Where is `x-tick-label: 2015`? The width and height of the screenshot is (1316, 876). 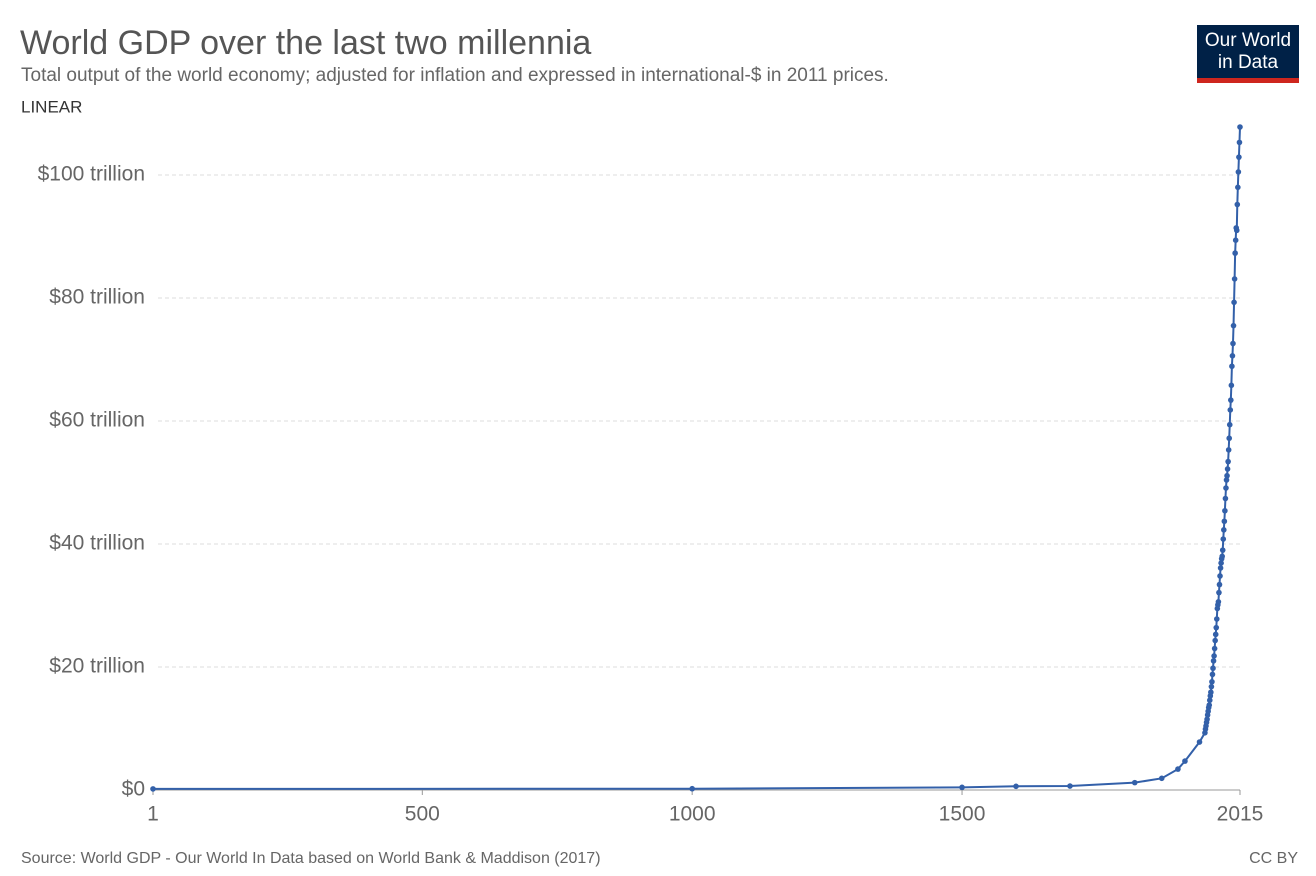
x-tick-label: 2015 is located at coordinates (1240, 814).